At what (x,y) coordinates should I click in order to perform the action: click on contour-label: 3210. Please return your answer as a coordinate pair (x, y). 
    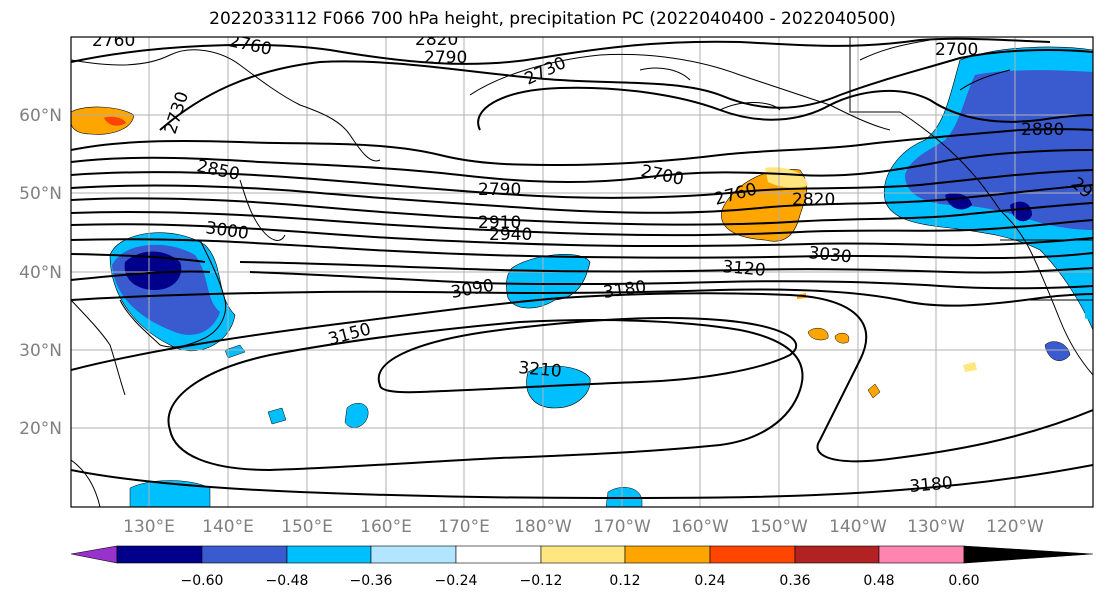
    Looking at the image, I should click on (540, 370).